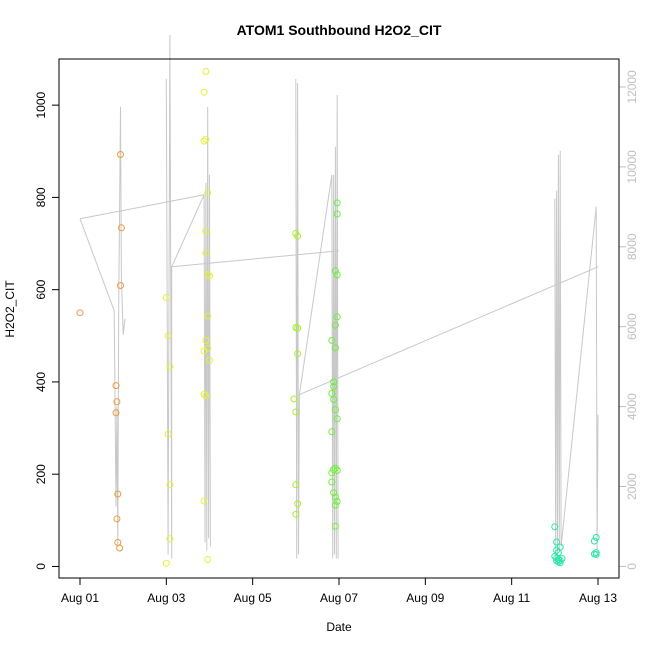 This screenshot has width=650, height=650. What do you see at coordinates (632, 167) in the screenshot?
I see `y2-tick-label: 10000` at bounding box center [632, 167].